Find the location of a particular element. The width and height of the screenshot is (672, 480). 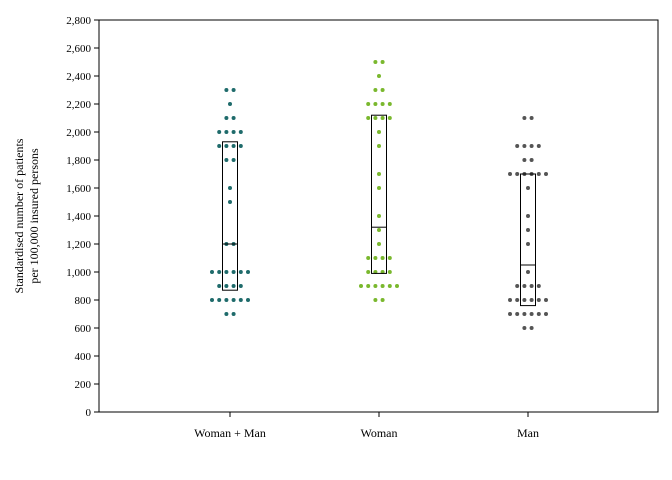

y-tick-label: 2,400 is located at coordinates (78, 77).